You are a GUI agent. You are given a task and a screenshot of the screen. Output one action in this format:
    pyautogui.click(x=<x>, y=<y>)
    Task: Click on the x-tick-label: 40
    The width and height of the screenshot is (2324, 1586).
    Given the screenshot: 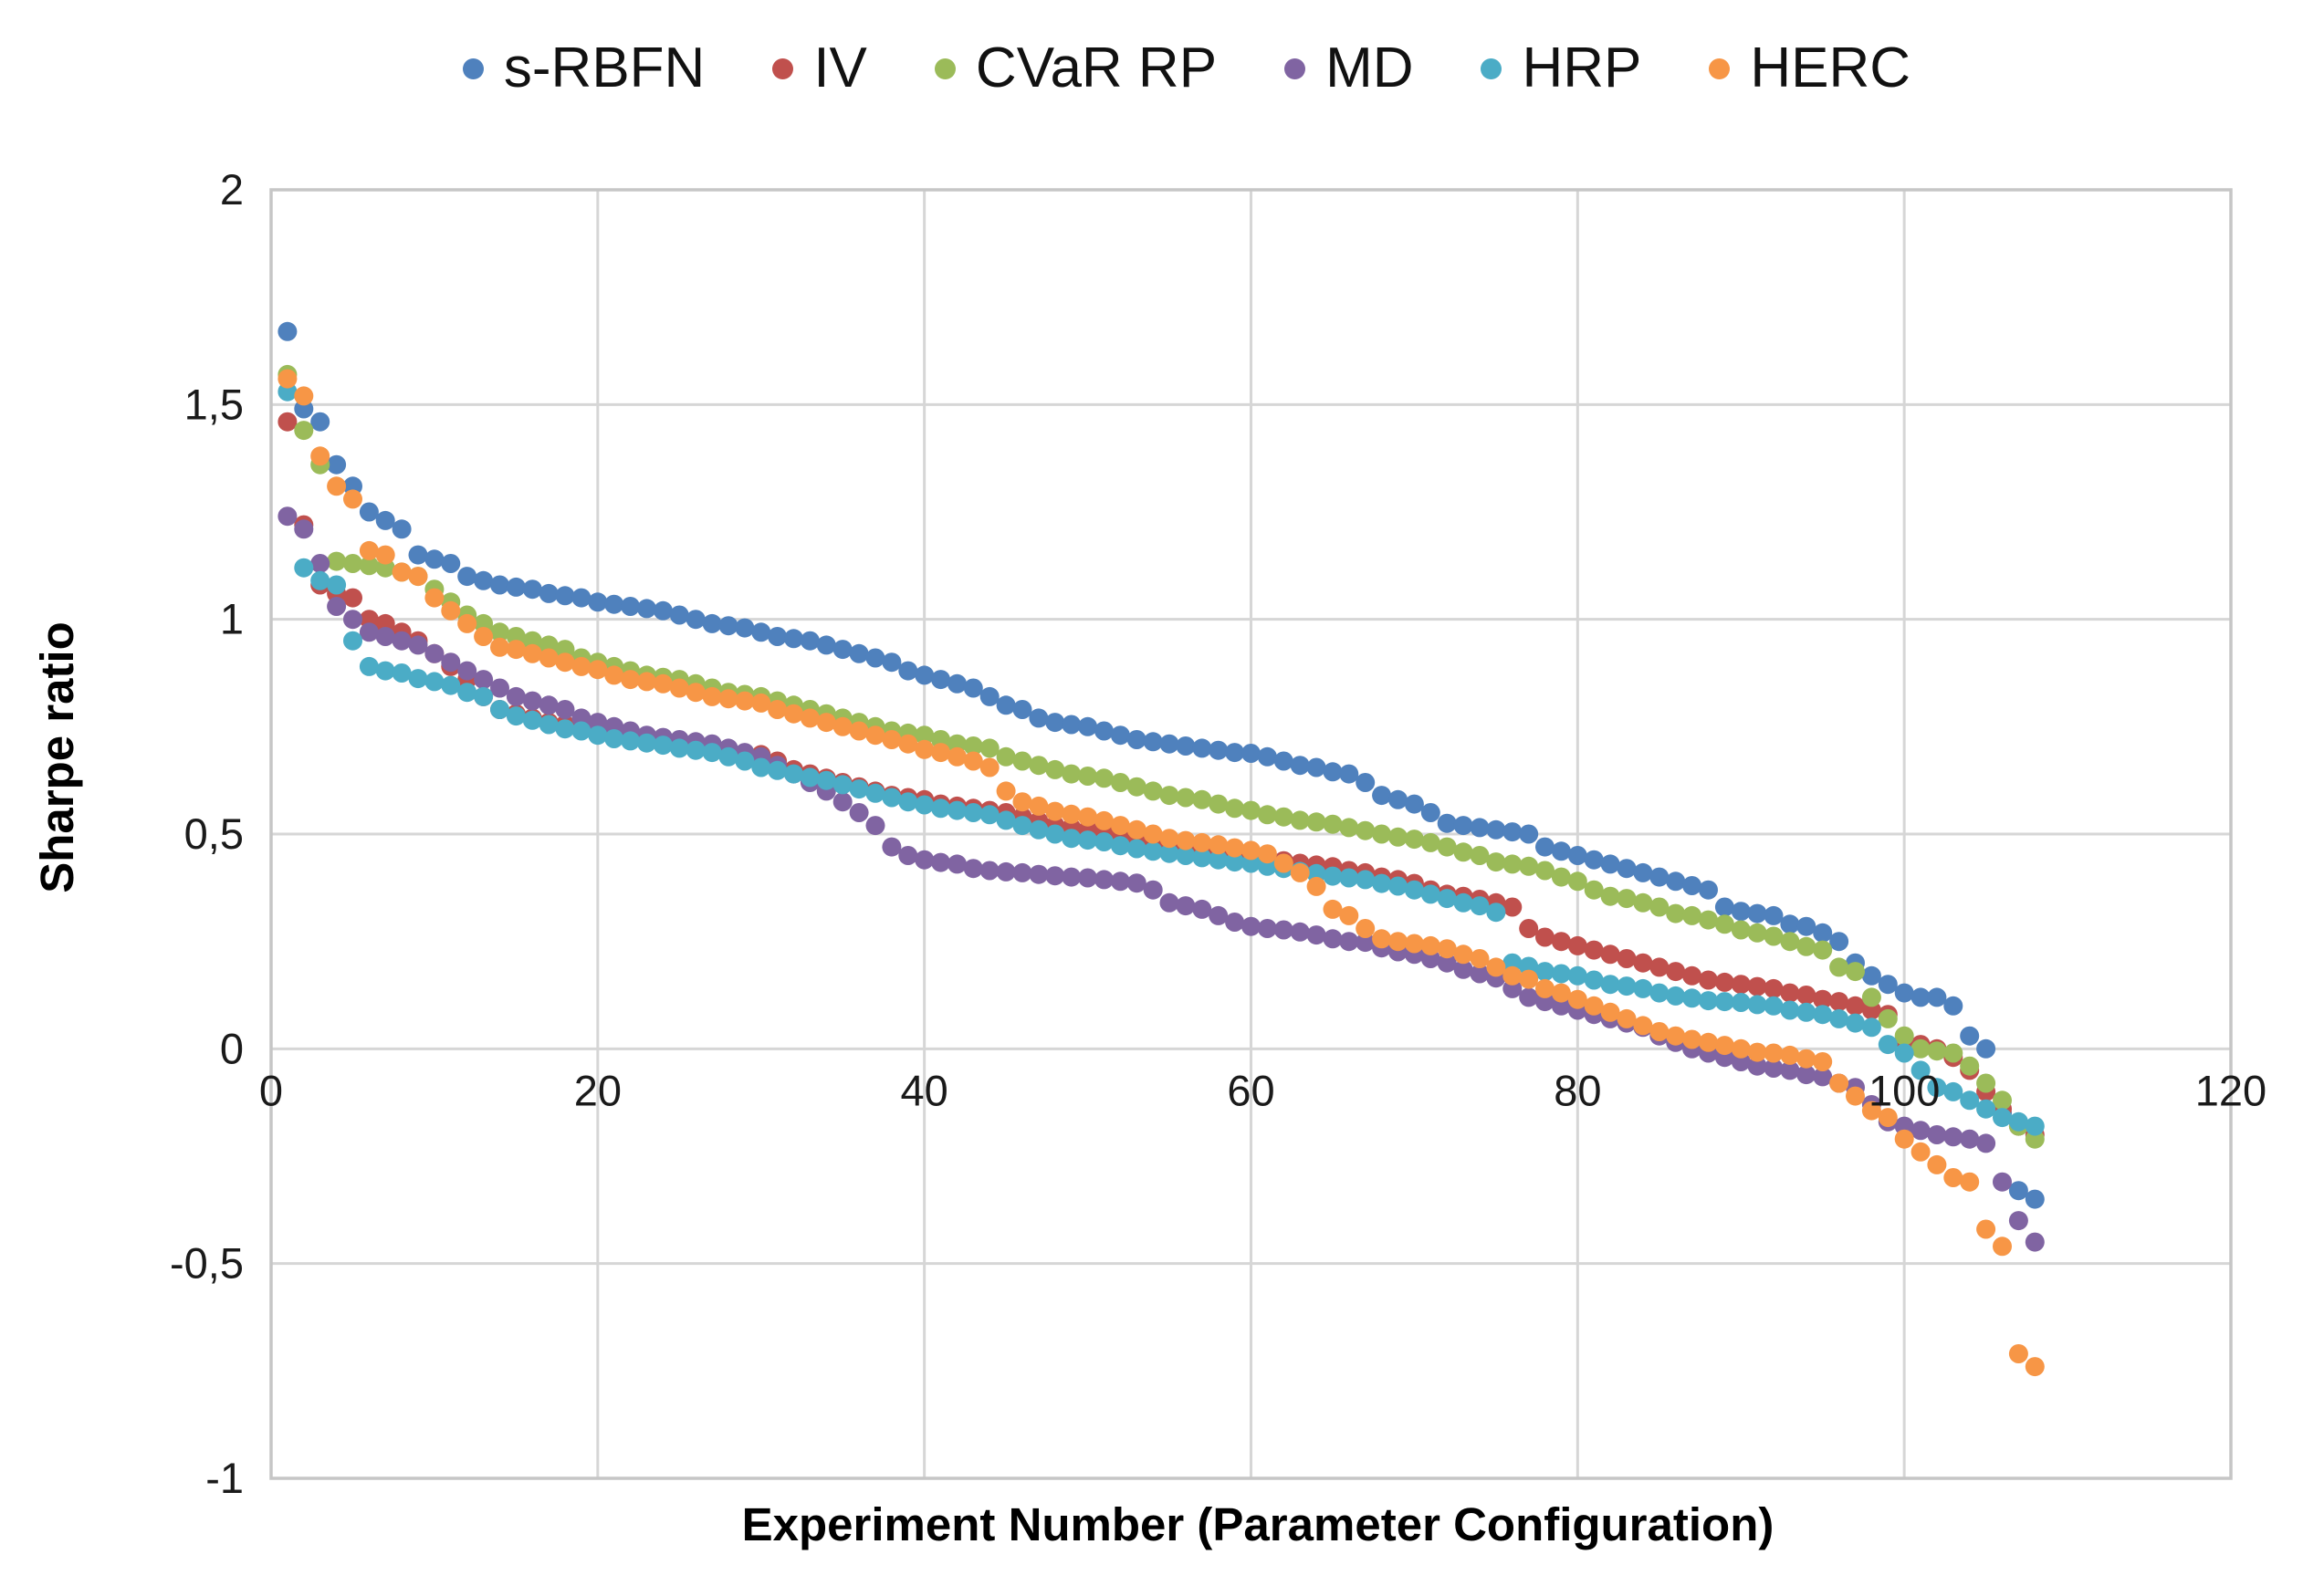 What is the action you would take?
    pyautogui.click(x=925, y=1090)
    